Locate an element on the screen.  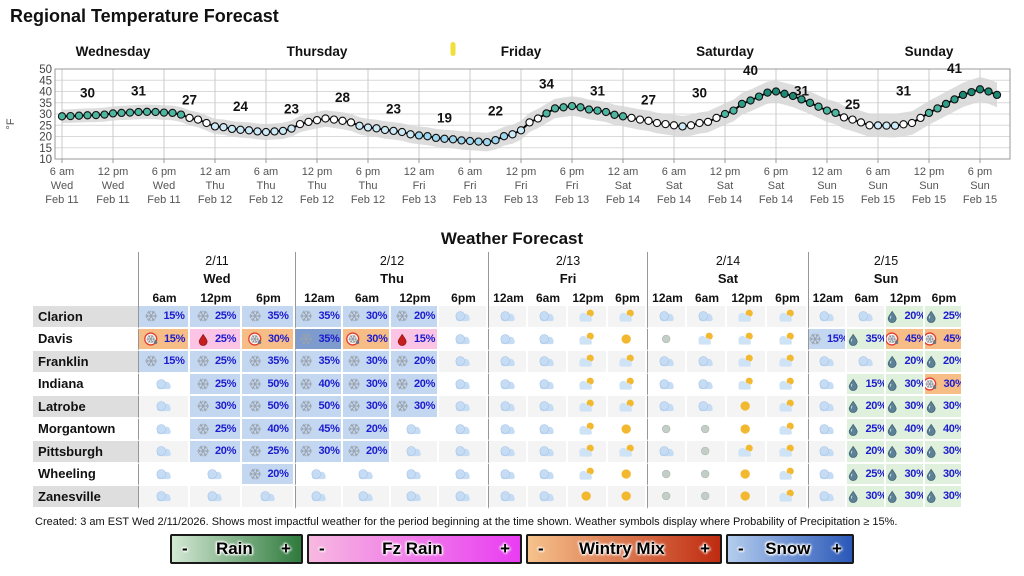
x-tick-label: Feb 13 is located at coordinates (572, 200).